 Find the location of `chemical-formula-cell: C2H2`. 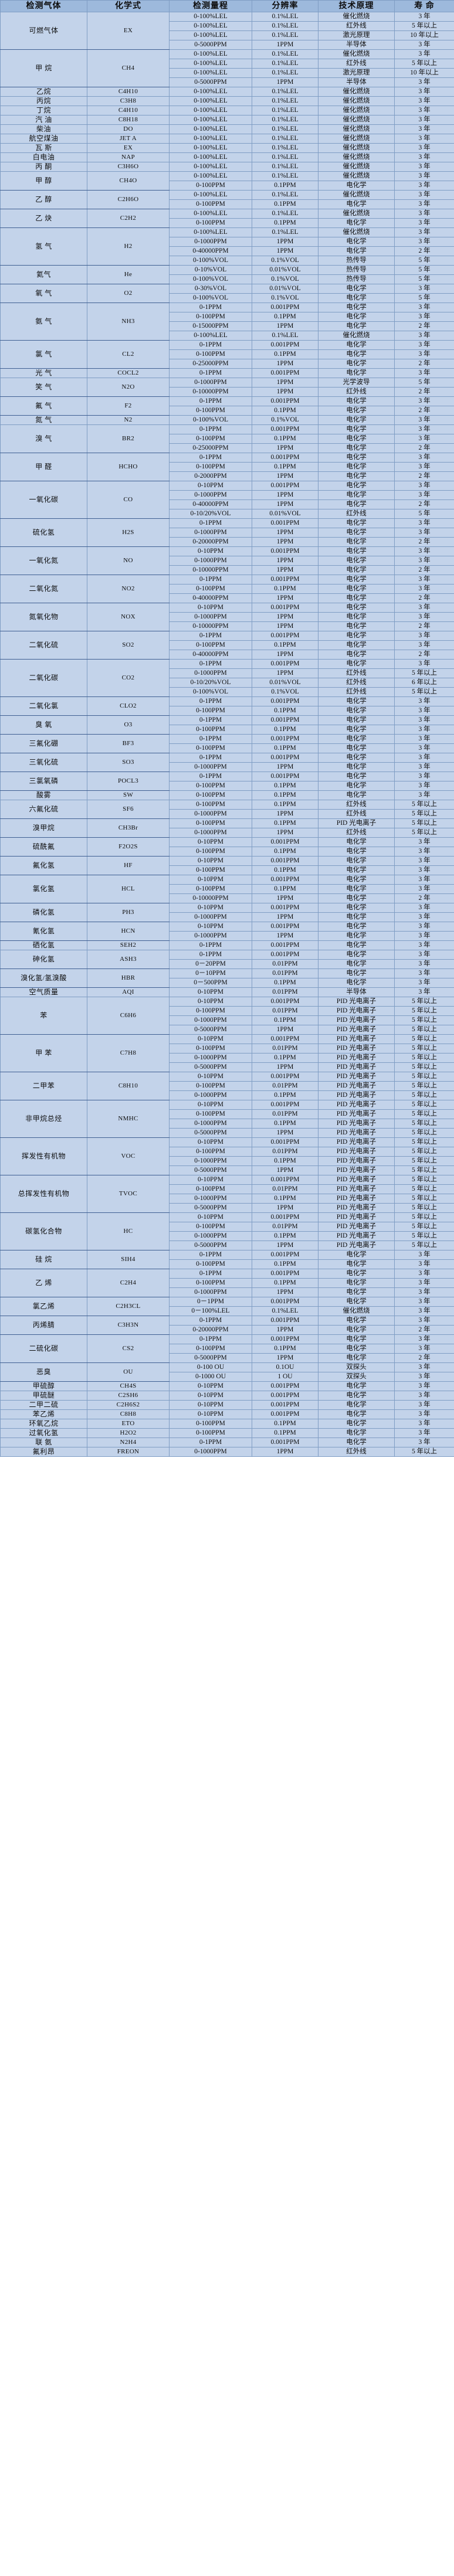

chemical-formula-cell: C2H2 is located at coordinates (128, 219).